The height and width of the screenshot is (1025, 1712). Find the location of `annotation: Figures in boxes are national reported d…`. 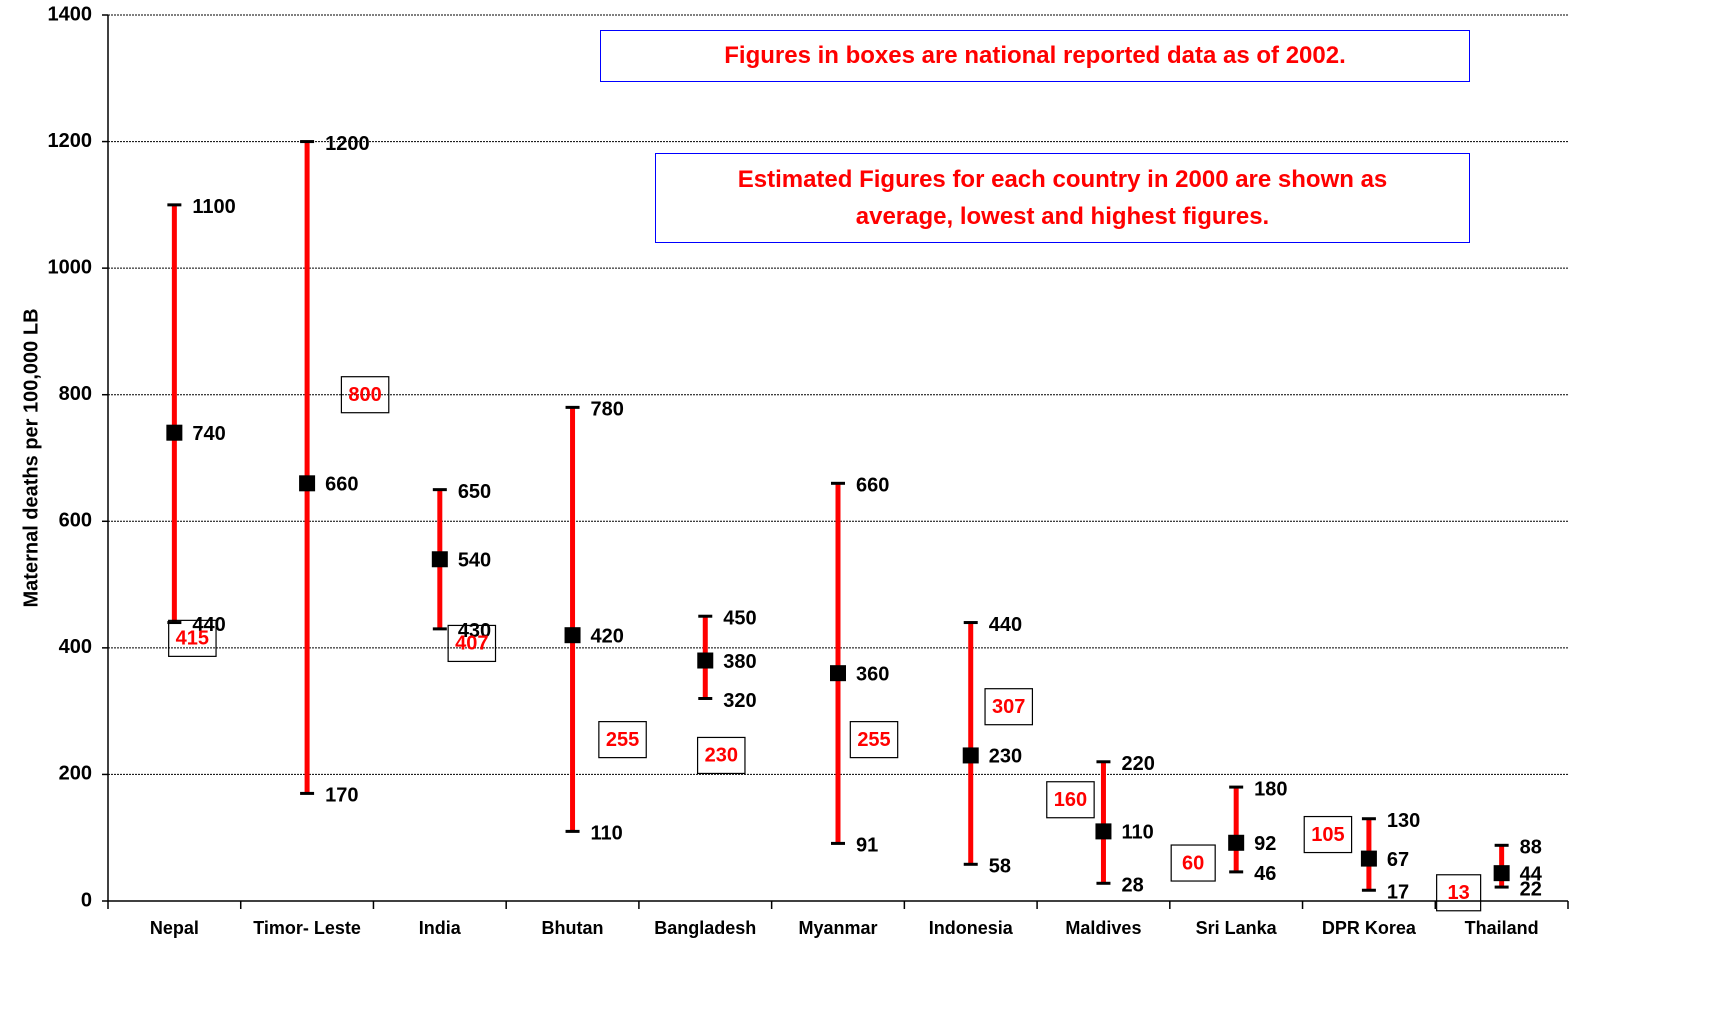

annotation: Figures in boxes are national reported d… is located at coordinates (1035, 56).